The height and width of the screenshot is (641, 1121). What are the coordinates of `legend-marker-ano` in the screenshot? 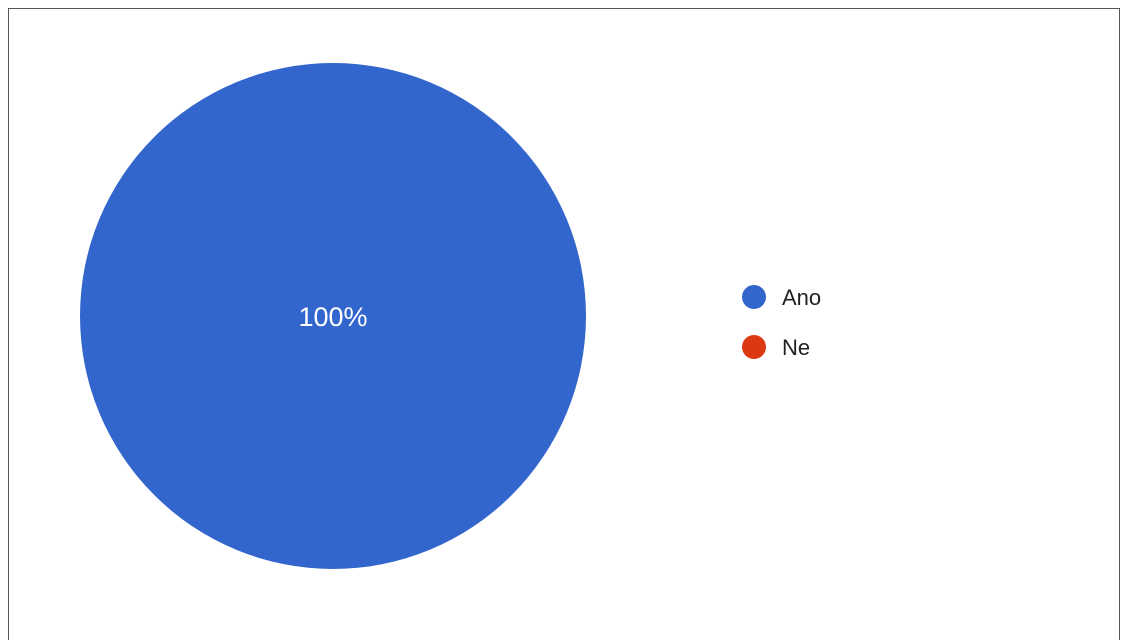 It's located at (754, 297).